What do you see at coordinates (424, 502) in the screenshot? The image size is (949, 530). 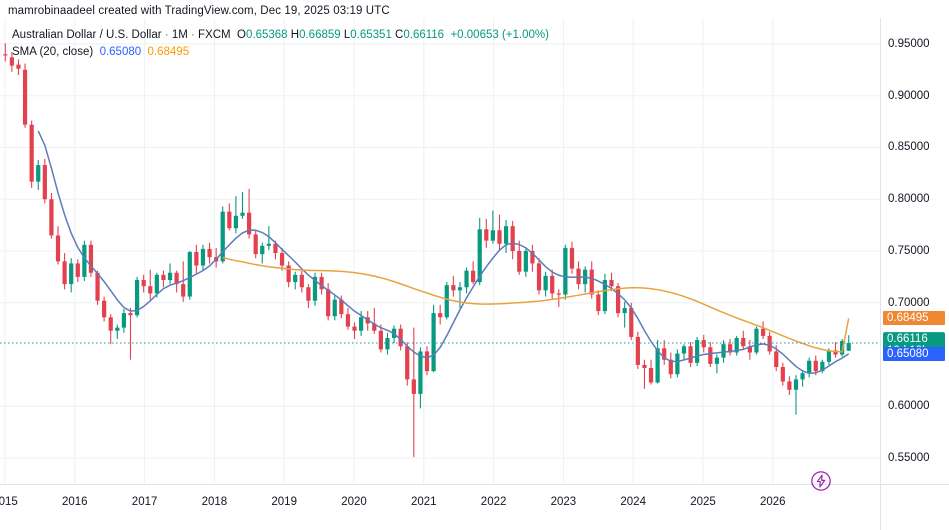 I see `time-tick-2021: 2021` at bounding box center [424, 502].